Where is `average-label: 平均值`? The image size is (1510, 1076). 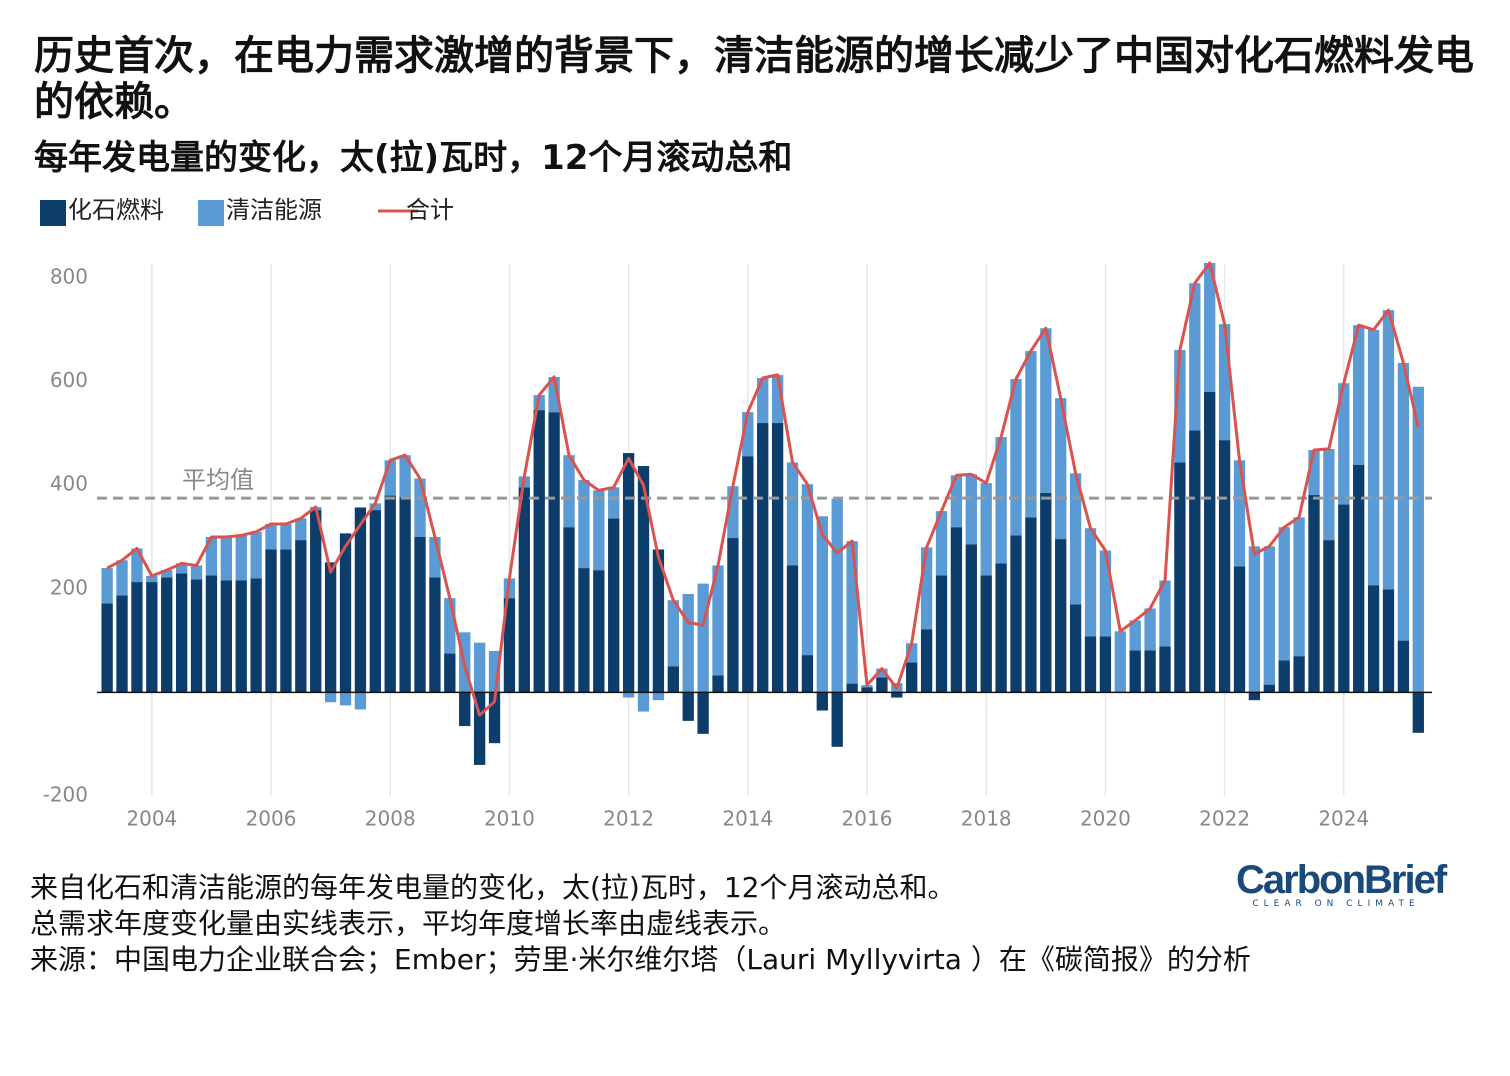
average-label: 平均值 is located at coordinates (218, 480).